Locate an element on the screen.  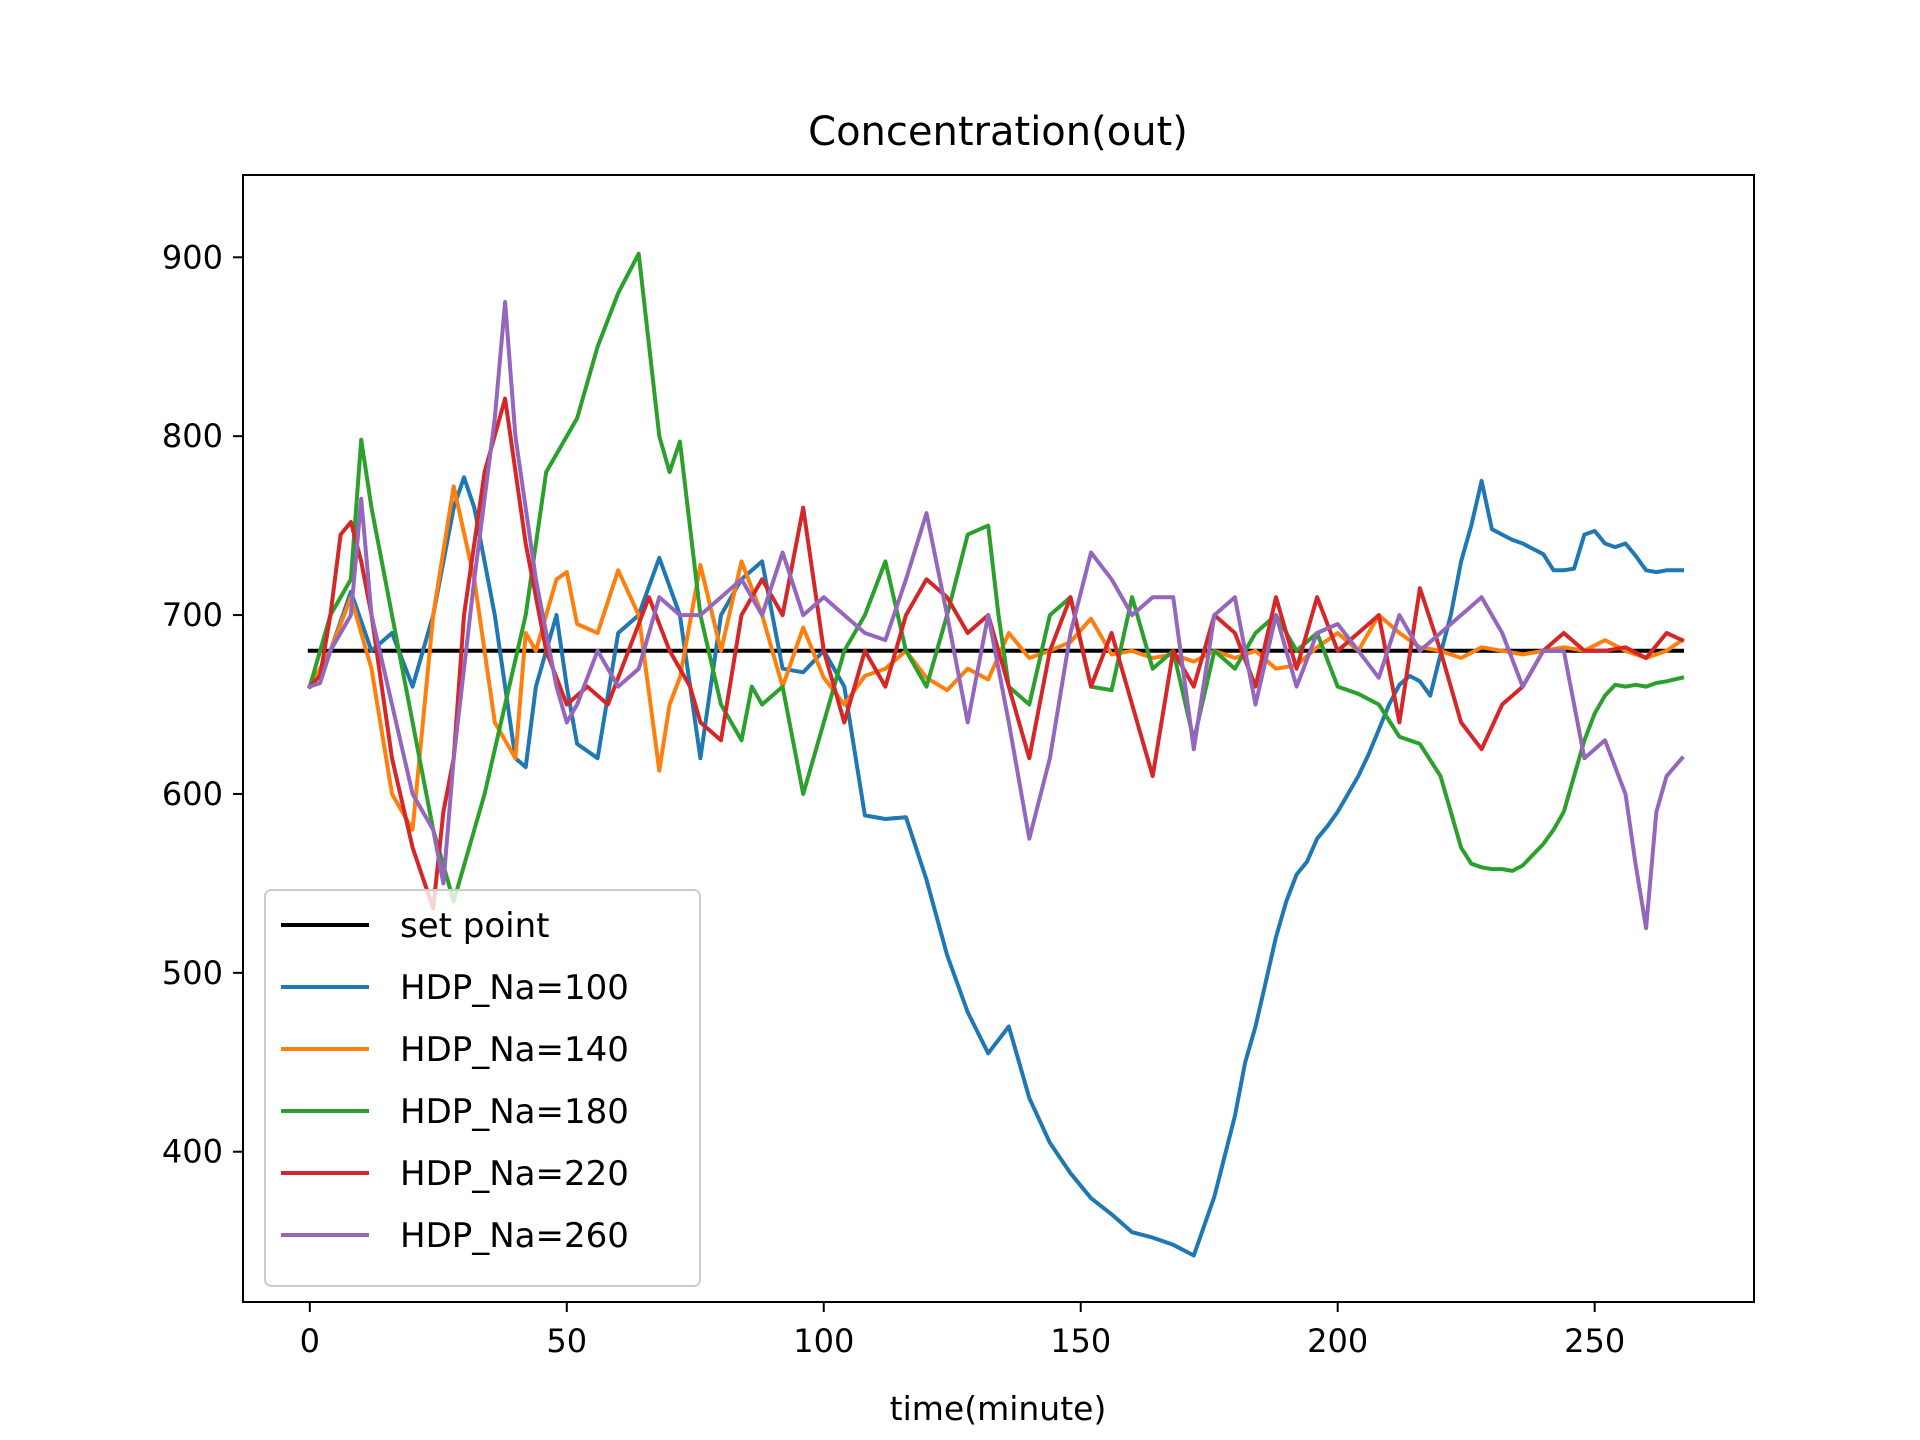
y-tick-label: 900 is located at coordinates (192, 257).